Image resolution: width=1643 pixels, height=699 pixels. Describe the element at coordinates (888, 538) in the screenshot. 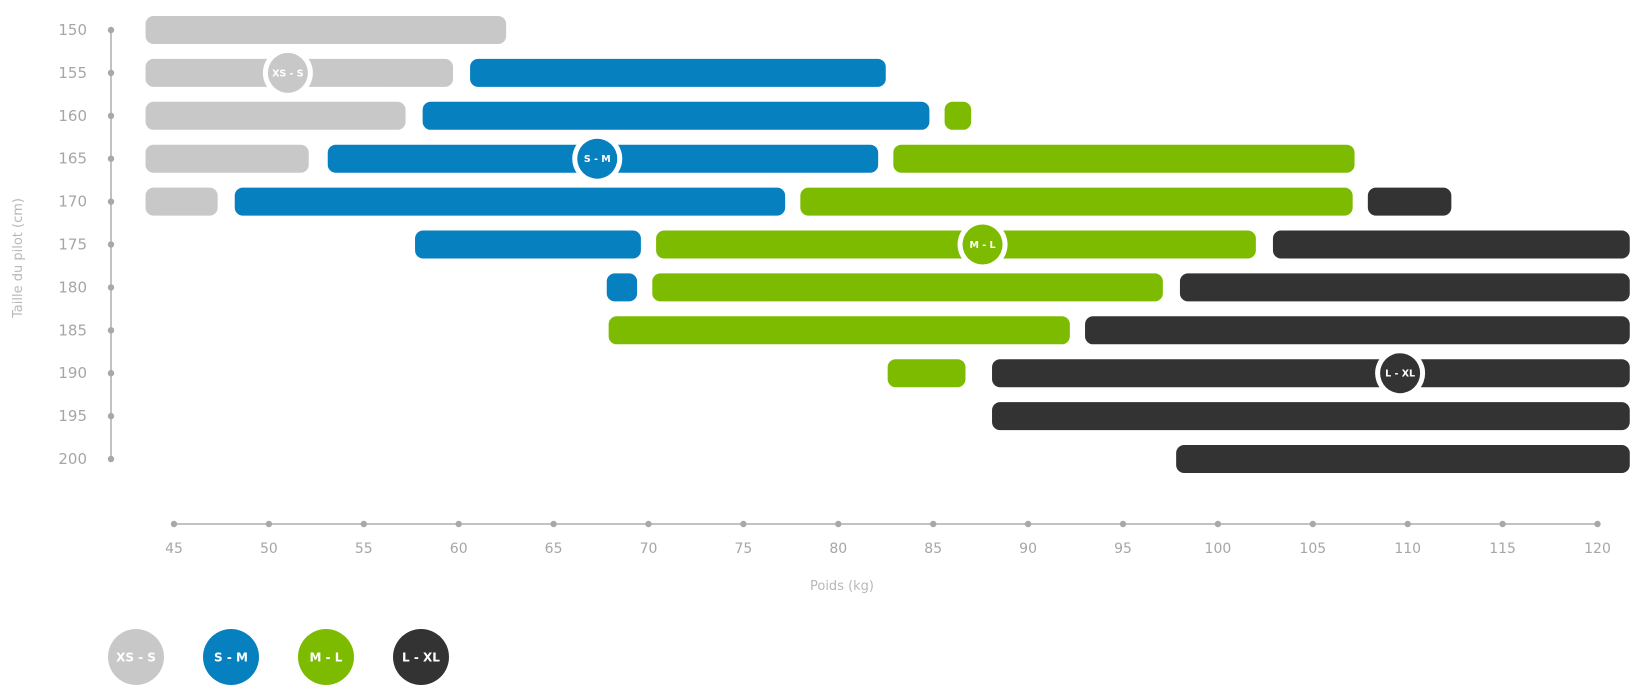

I see `x-axis: 45 50 55 60 65 70 75 80 85 90 95 100 105 110 115 120` at that location.